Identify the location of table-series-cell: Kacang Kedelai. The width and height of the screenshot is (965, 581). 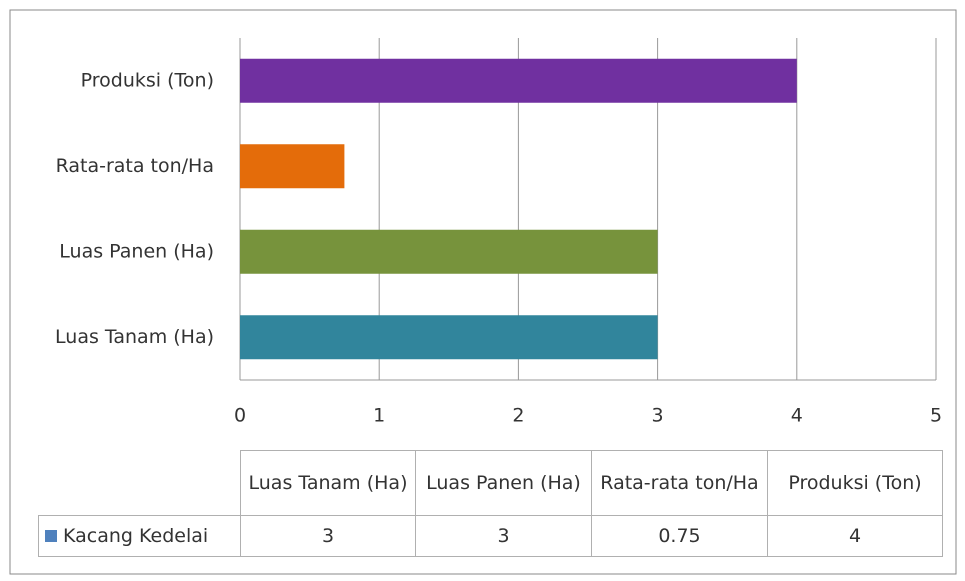
(139, 536).